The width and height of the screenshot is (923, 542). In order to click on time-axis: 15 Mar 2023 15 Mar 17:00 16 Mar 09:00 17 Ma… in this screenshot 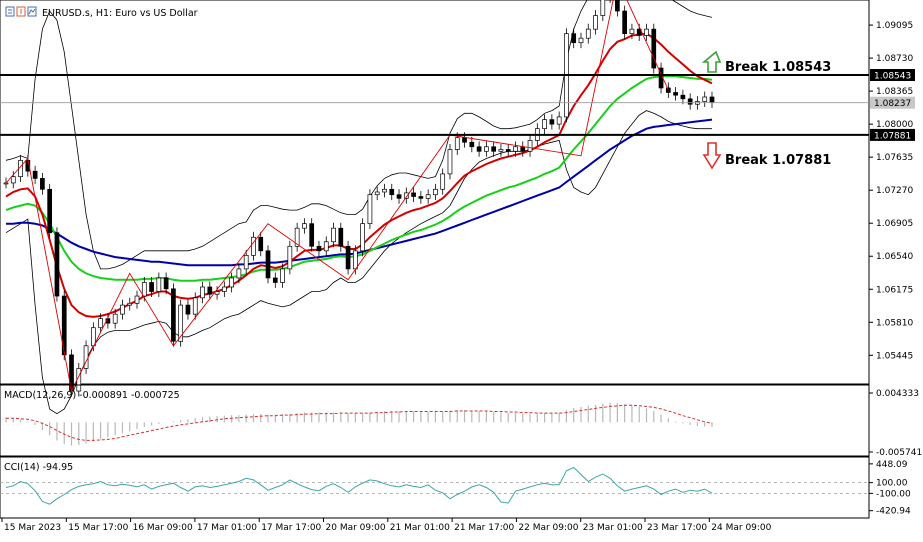, I will do `click(386, 525)`.